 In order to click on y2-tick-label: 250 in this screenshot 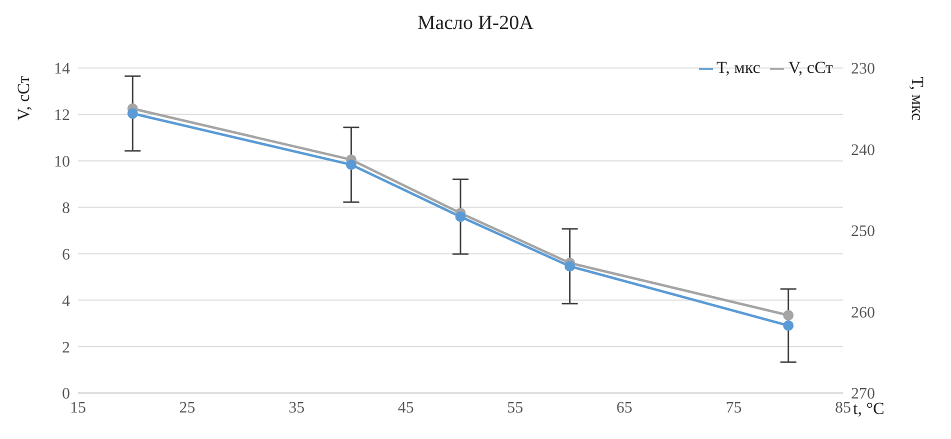, I will do `click(863, 231)`.